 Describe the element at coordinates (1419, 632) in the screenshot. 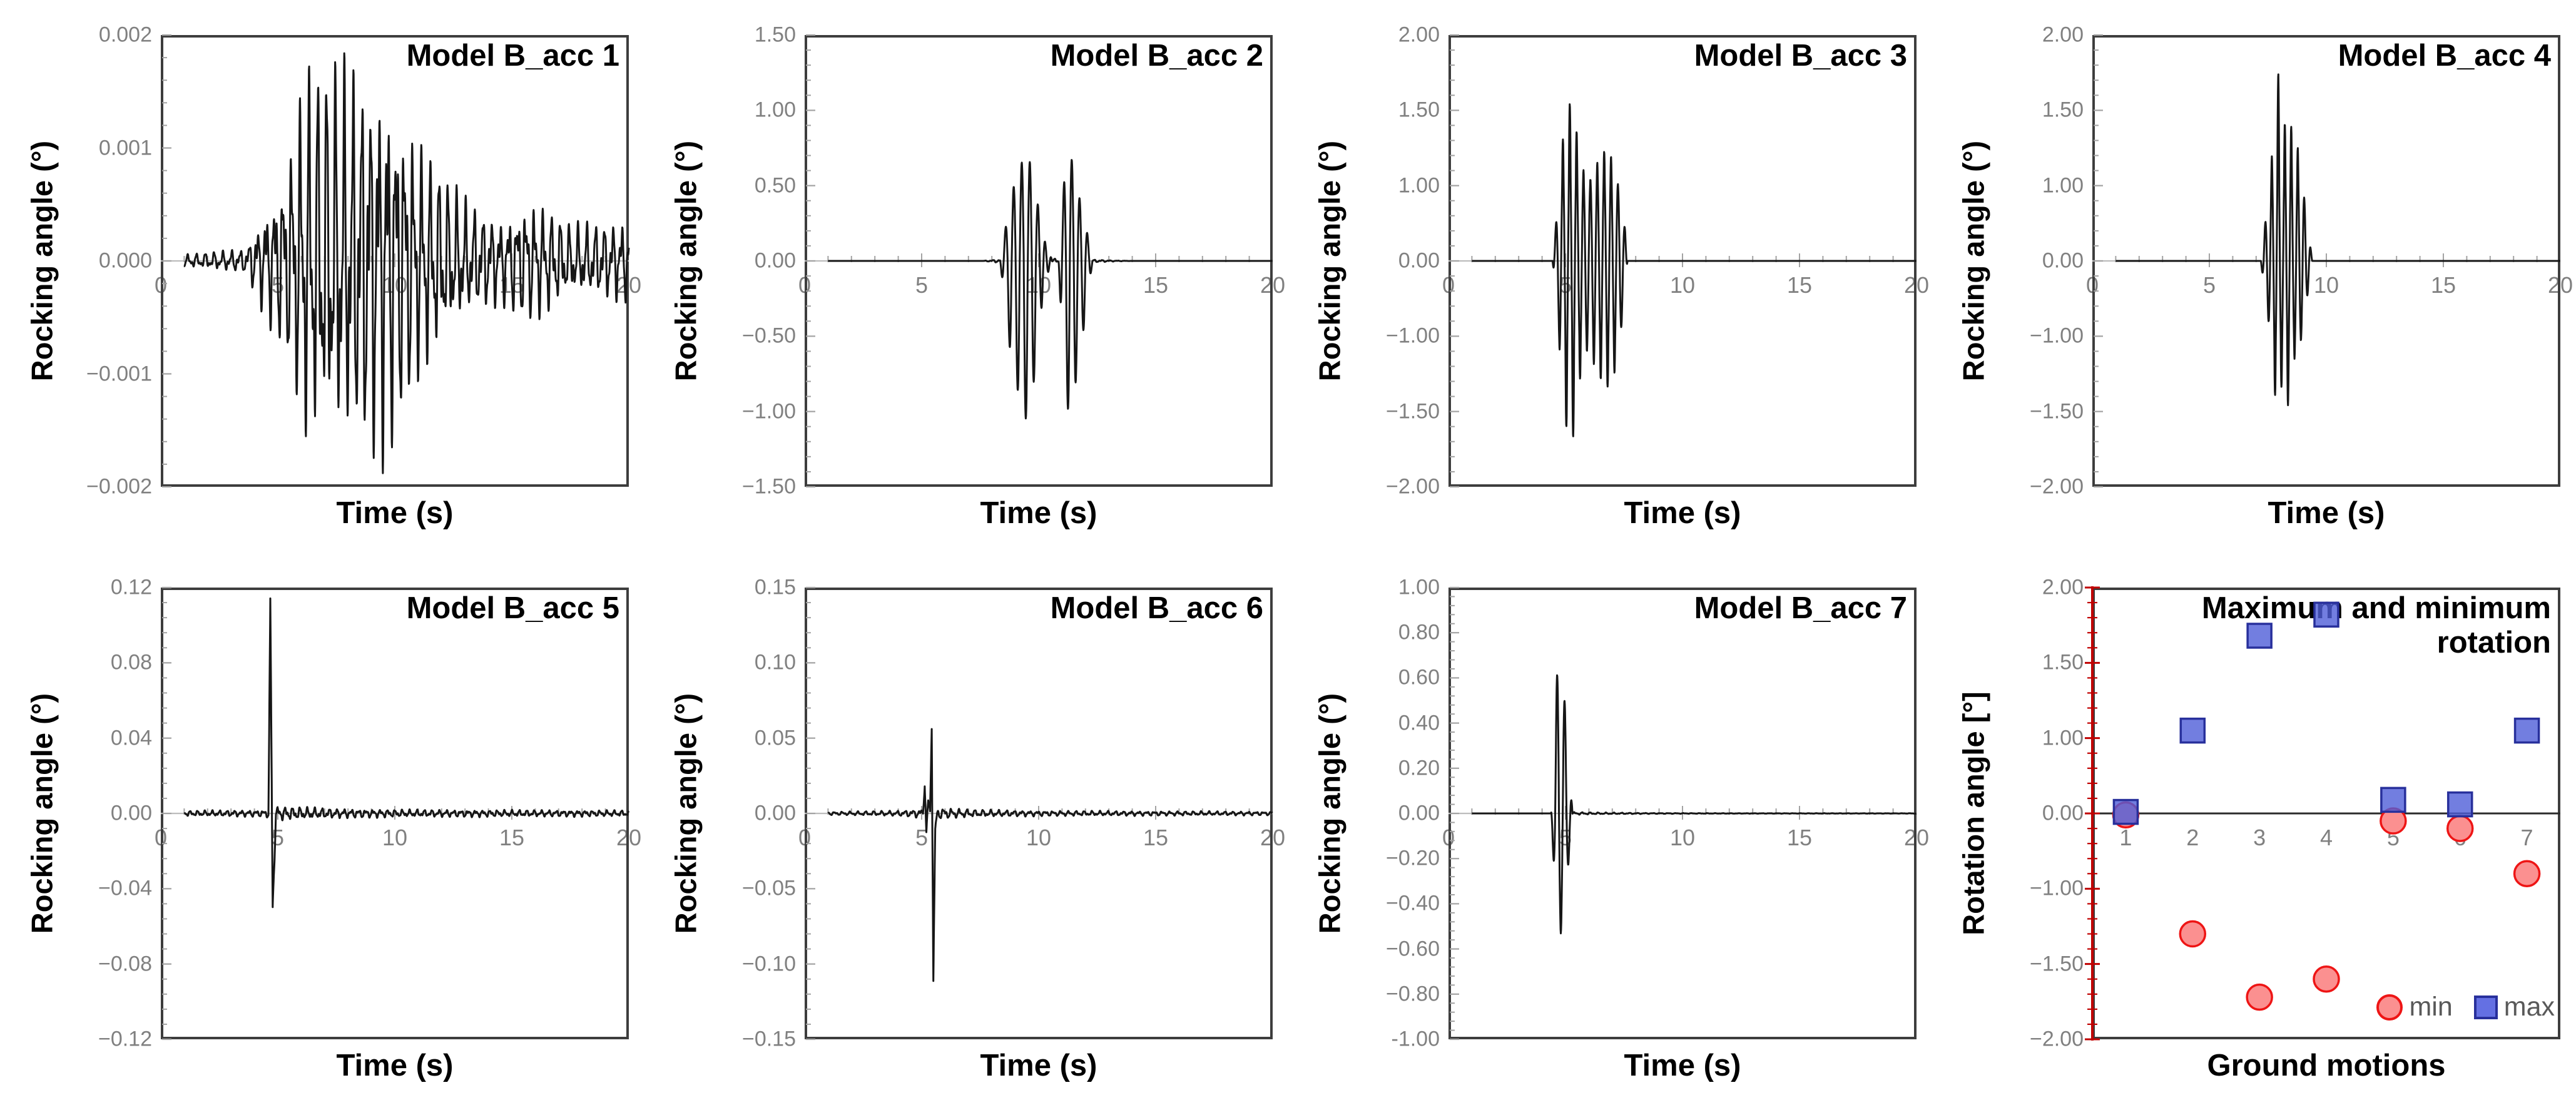

I see `y-tick-label: 0.80` at that location.